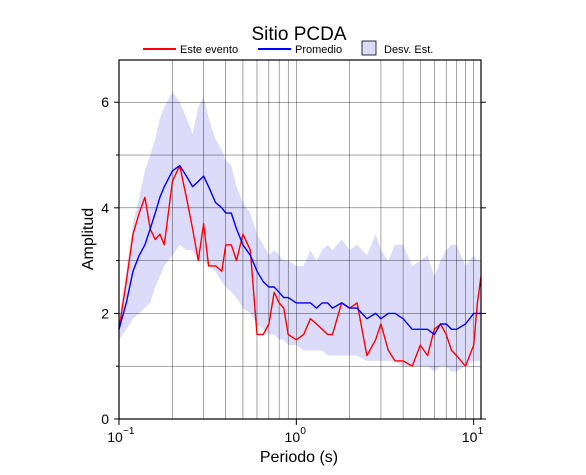 The image size is (586, 475). What do you see at coordinates (303, 431) in the screenshot?
I see `x-tick-label-exponent: 0` at bounding box center [303, 431].